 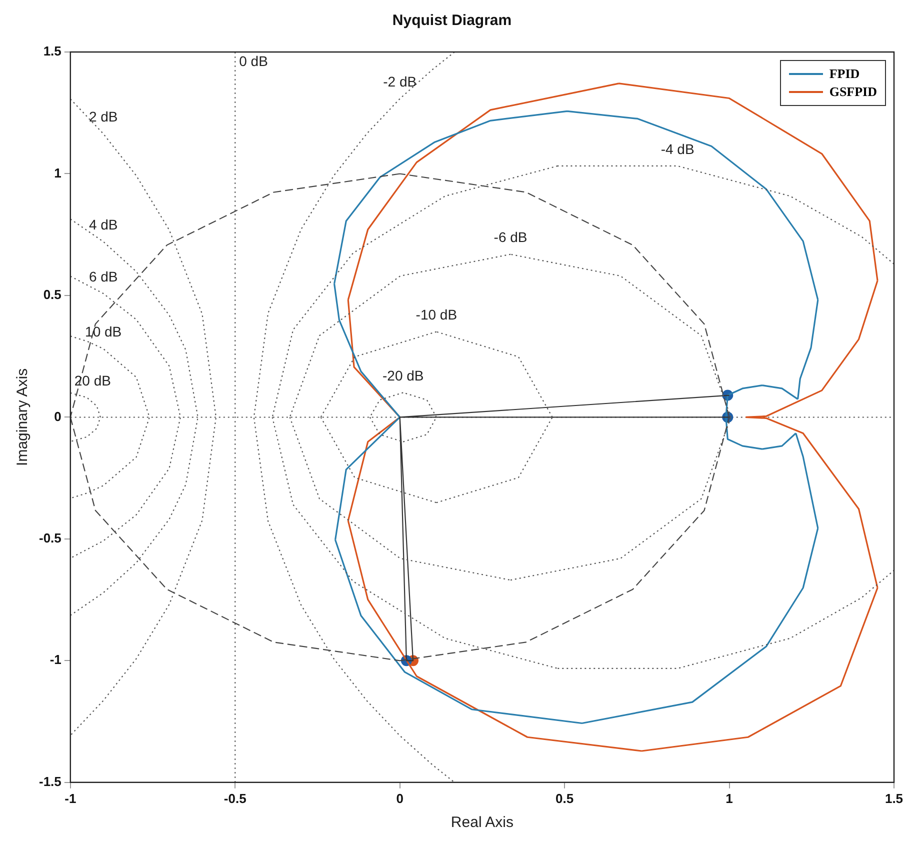 What do you see at coordinates (103, 332) in the screenshot?
I see `annotation: 10 dB` at bounding box center [103, 332].